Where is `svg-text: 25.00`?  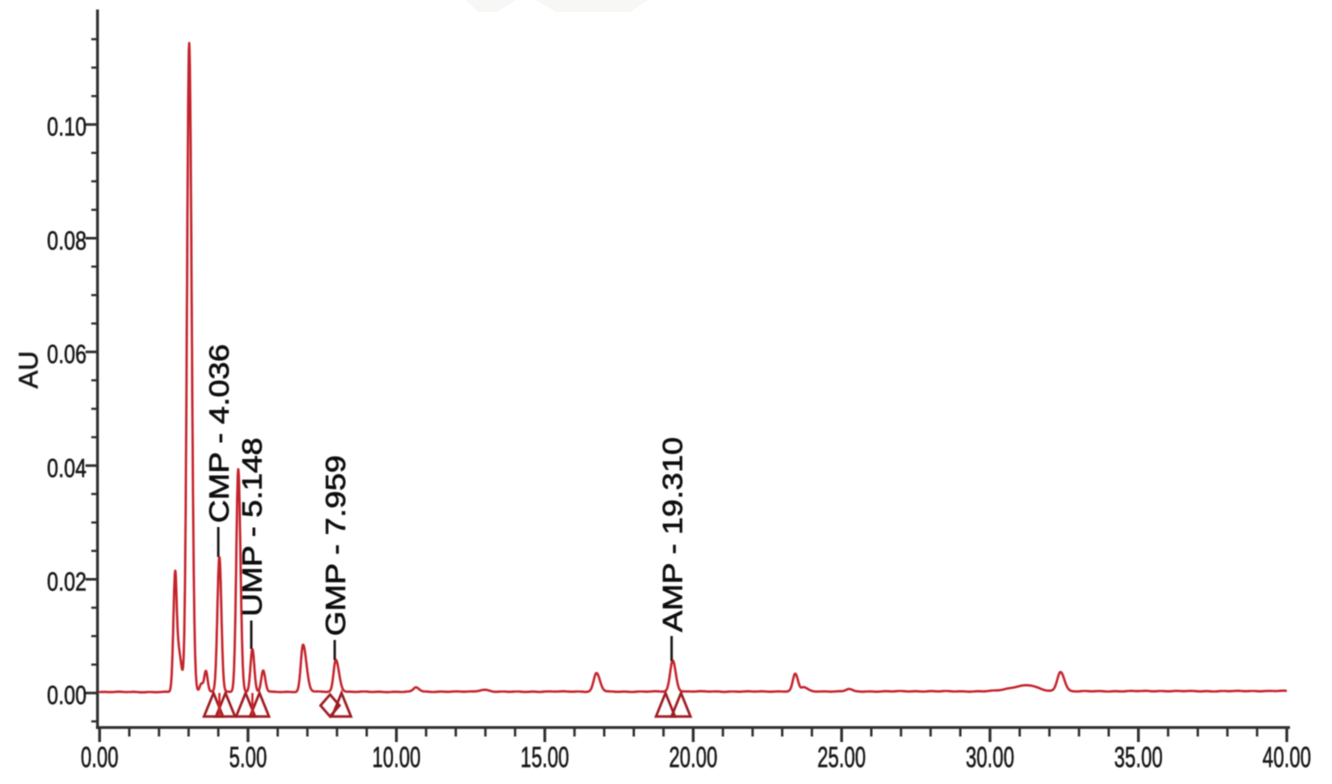
svg-text: 25.00 is located at coordinates (841, 758).